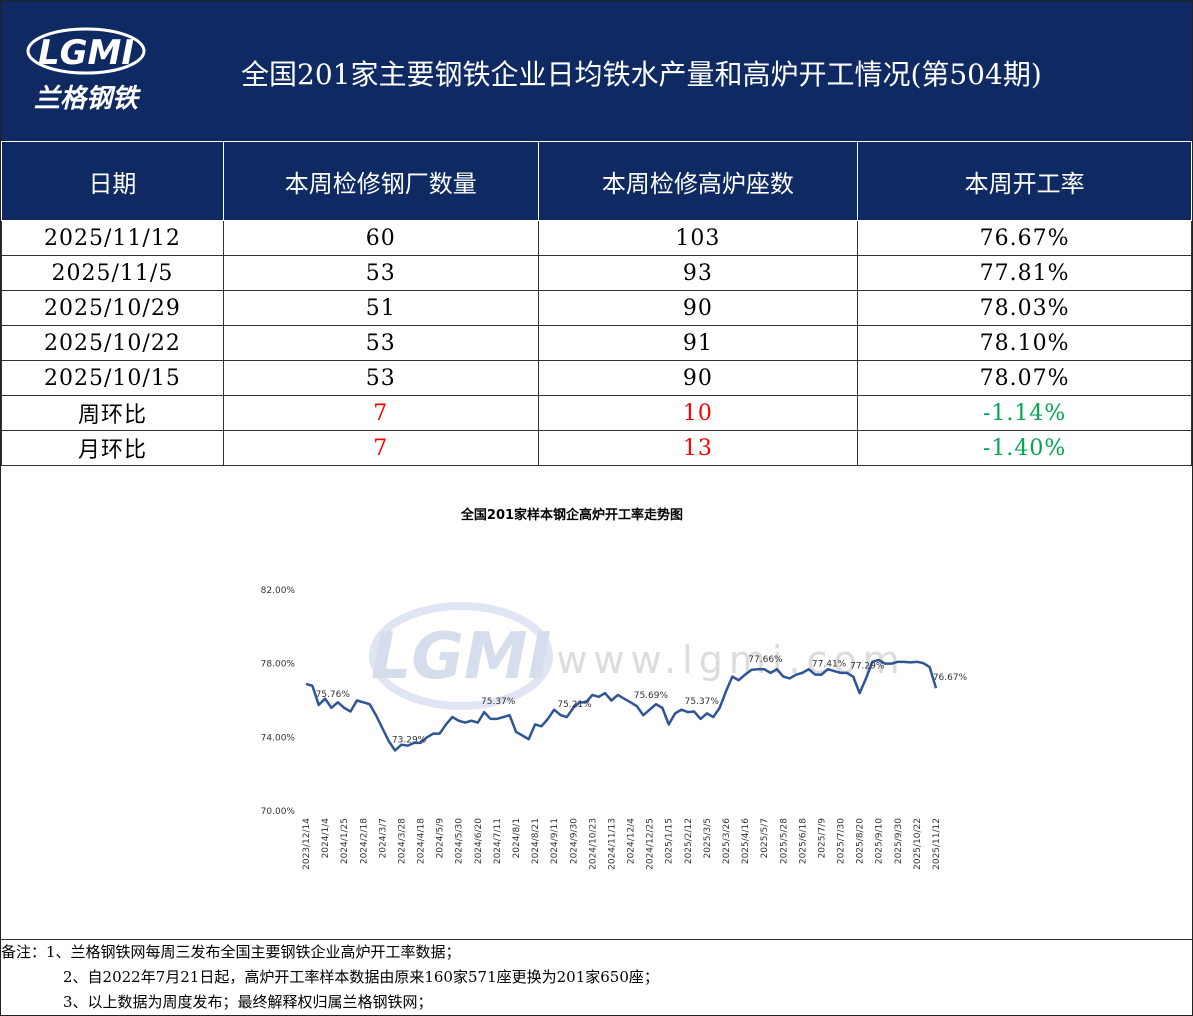 The width and height of the screenshot is (1193, 1016). Describe the element at coordinates (950, 678) in the screenshot. I see `data-label: 76.67%` at that location.